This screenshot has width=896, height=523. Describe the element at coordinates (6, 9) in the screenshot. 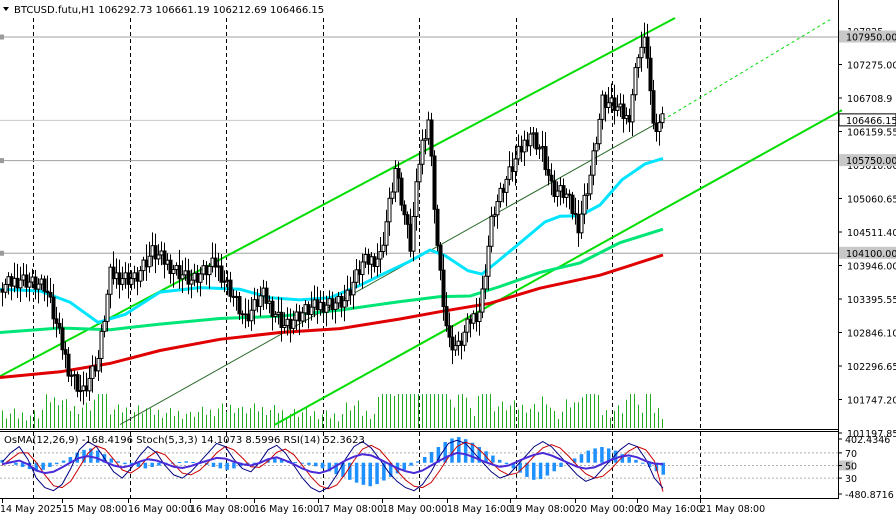

I see `symbol-dropdown-arrow-icon` at that location.